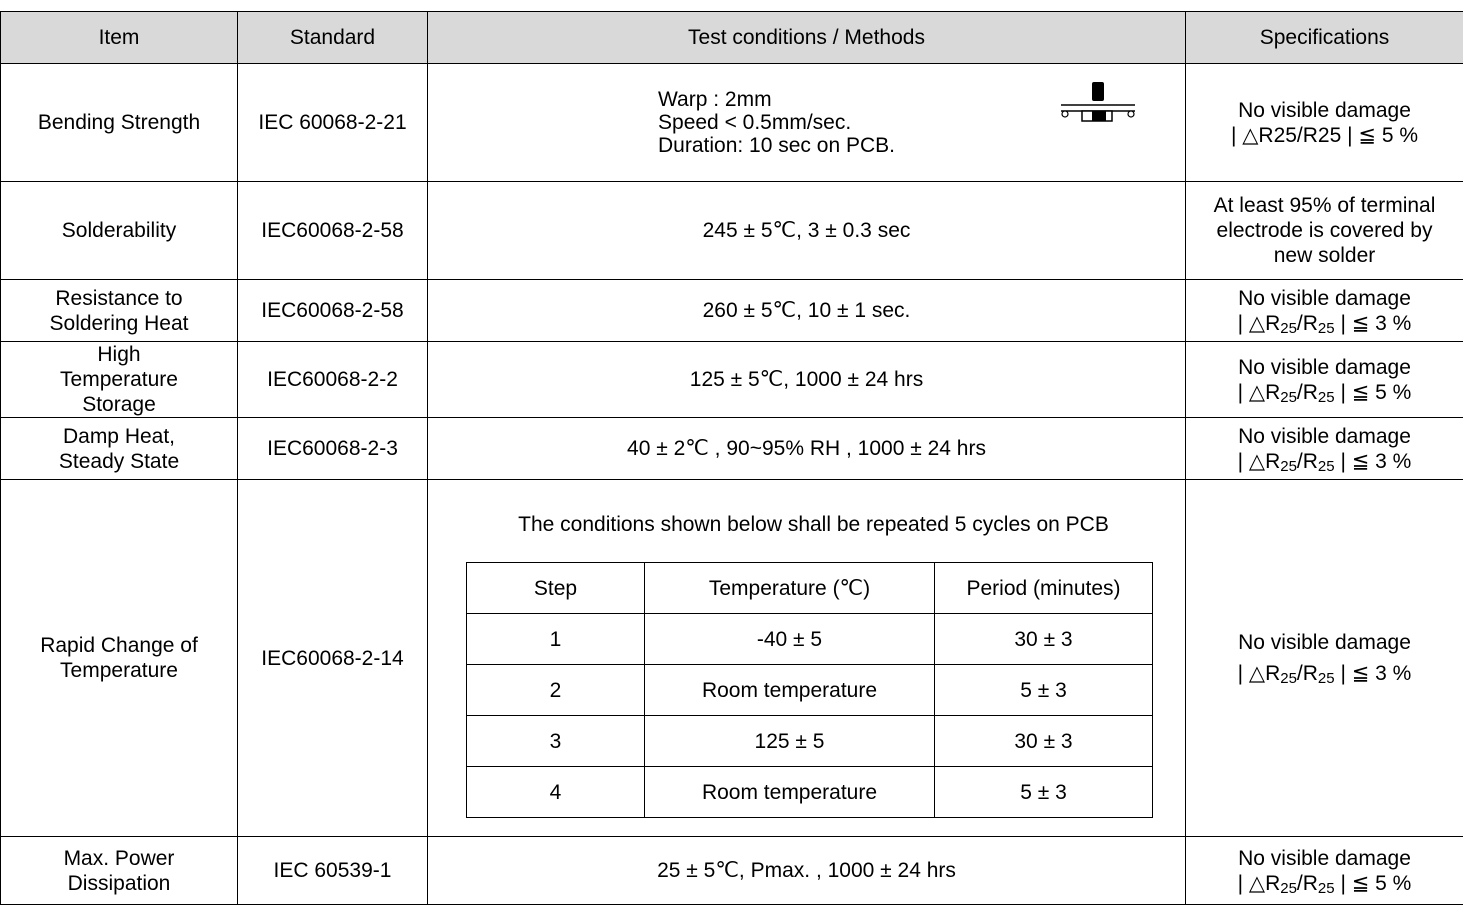 This screenshot has width=1463, height=918. I want to click on cycle-step: 4, so click(555, 792).